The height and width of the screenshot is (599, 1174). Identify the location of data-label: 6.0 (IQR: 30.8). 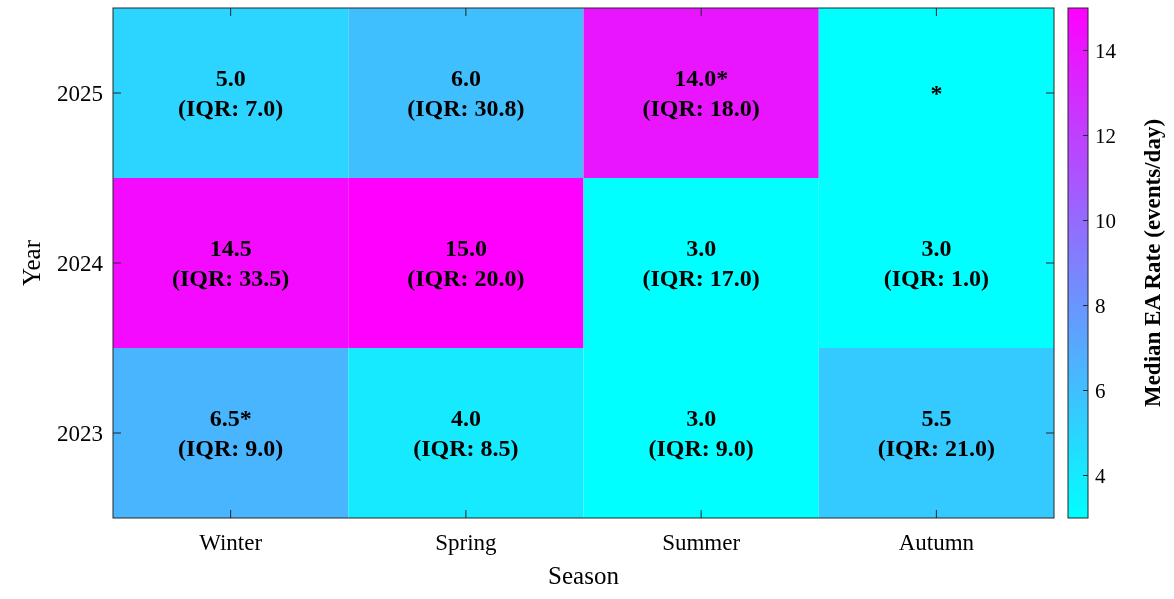
(466, 93).